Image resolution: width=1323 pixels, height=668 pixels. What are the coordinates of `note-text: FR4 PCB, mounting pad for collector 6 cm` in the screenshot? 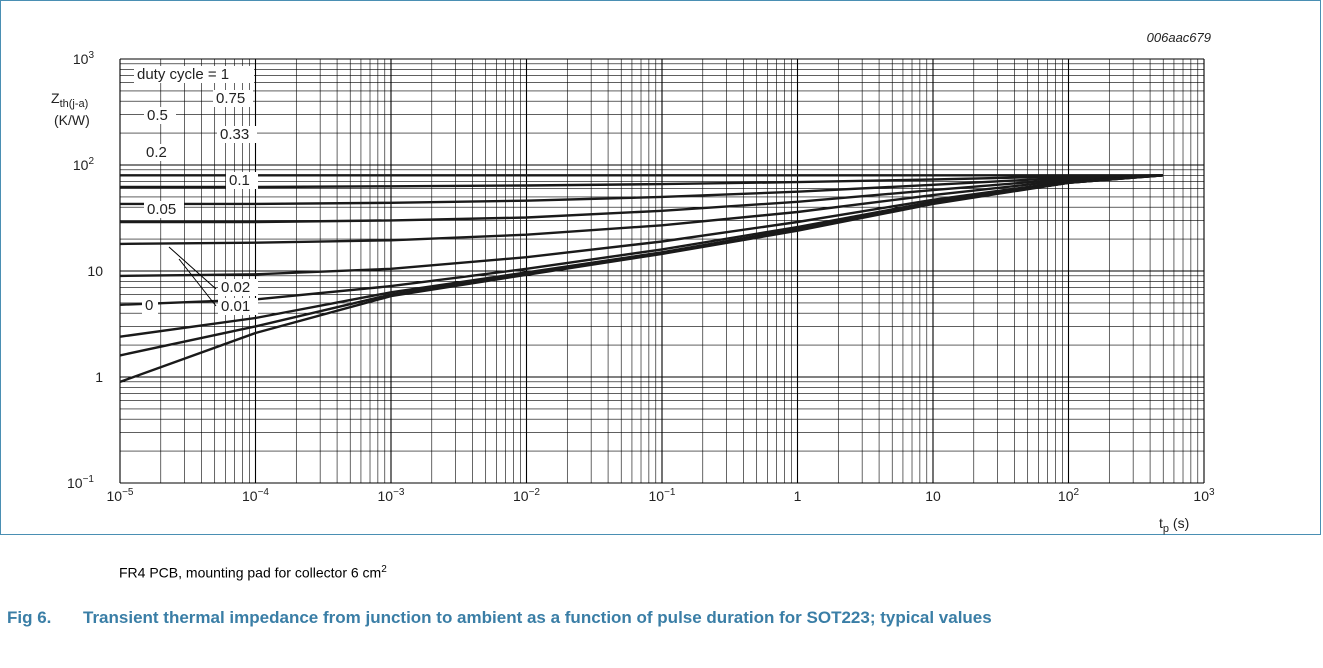 It's located at (250, 572).